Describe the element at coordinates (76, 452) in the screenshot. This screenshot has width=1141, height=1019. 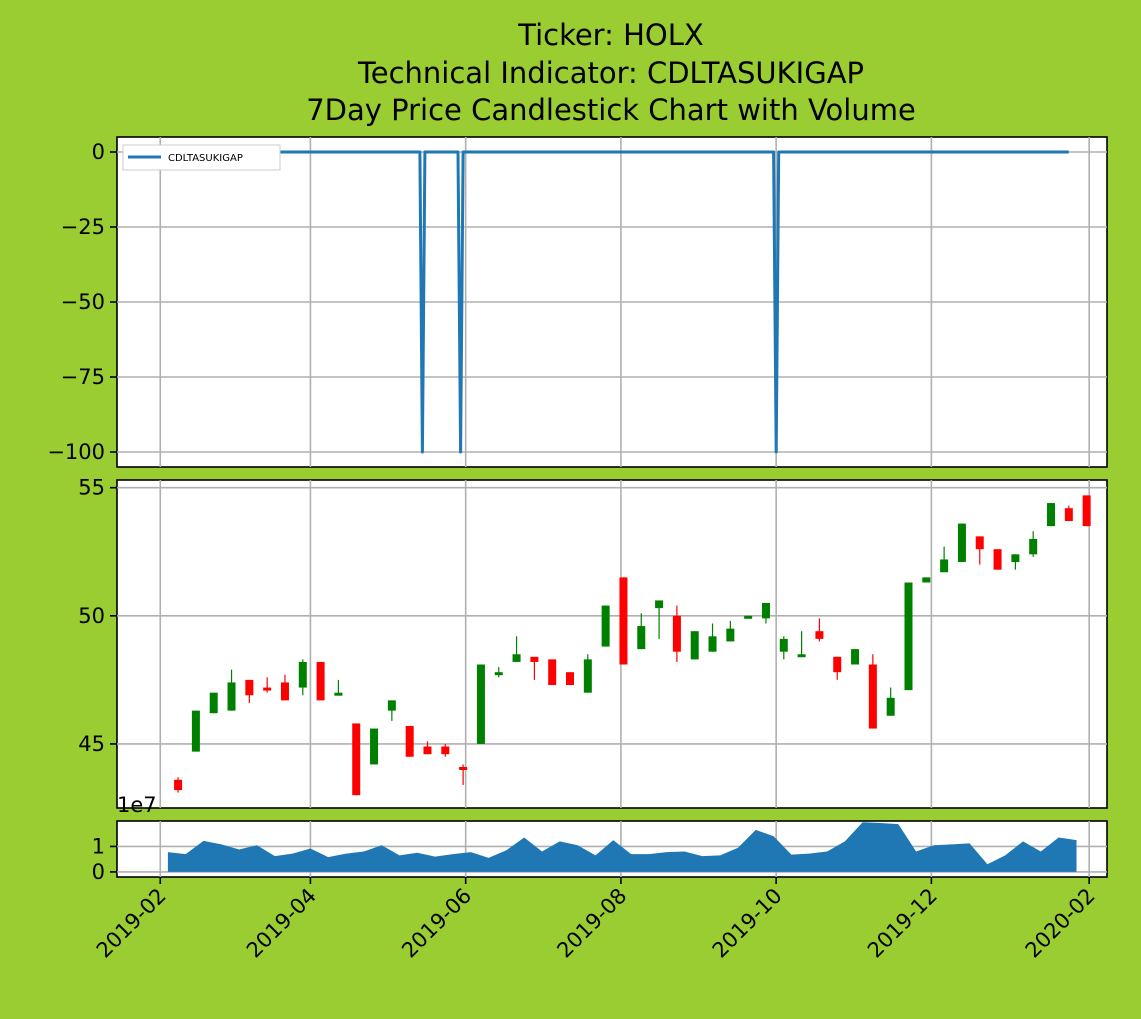
I see `y-tick-label-4: −100` at that location.